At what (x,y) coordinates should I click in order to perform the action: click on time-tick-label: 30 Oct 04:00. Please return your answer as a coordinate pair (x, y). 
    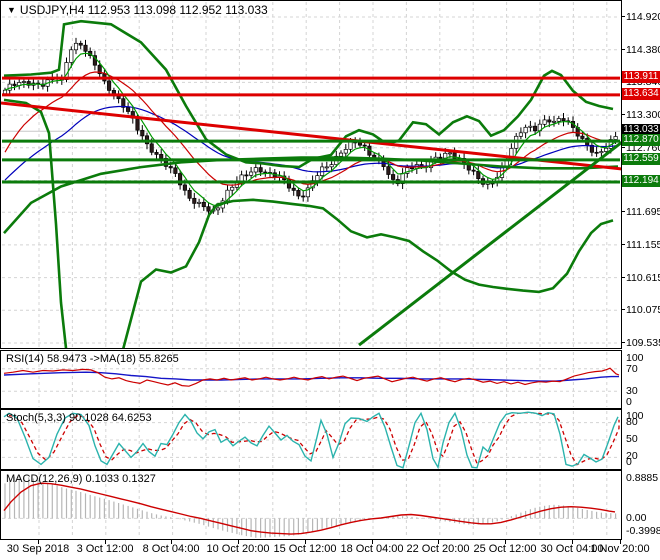
    Looking at the image, I should click on (572, 549).